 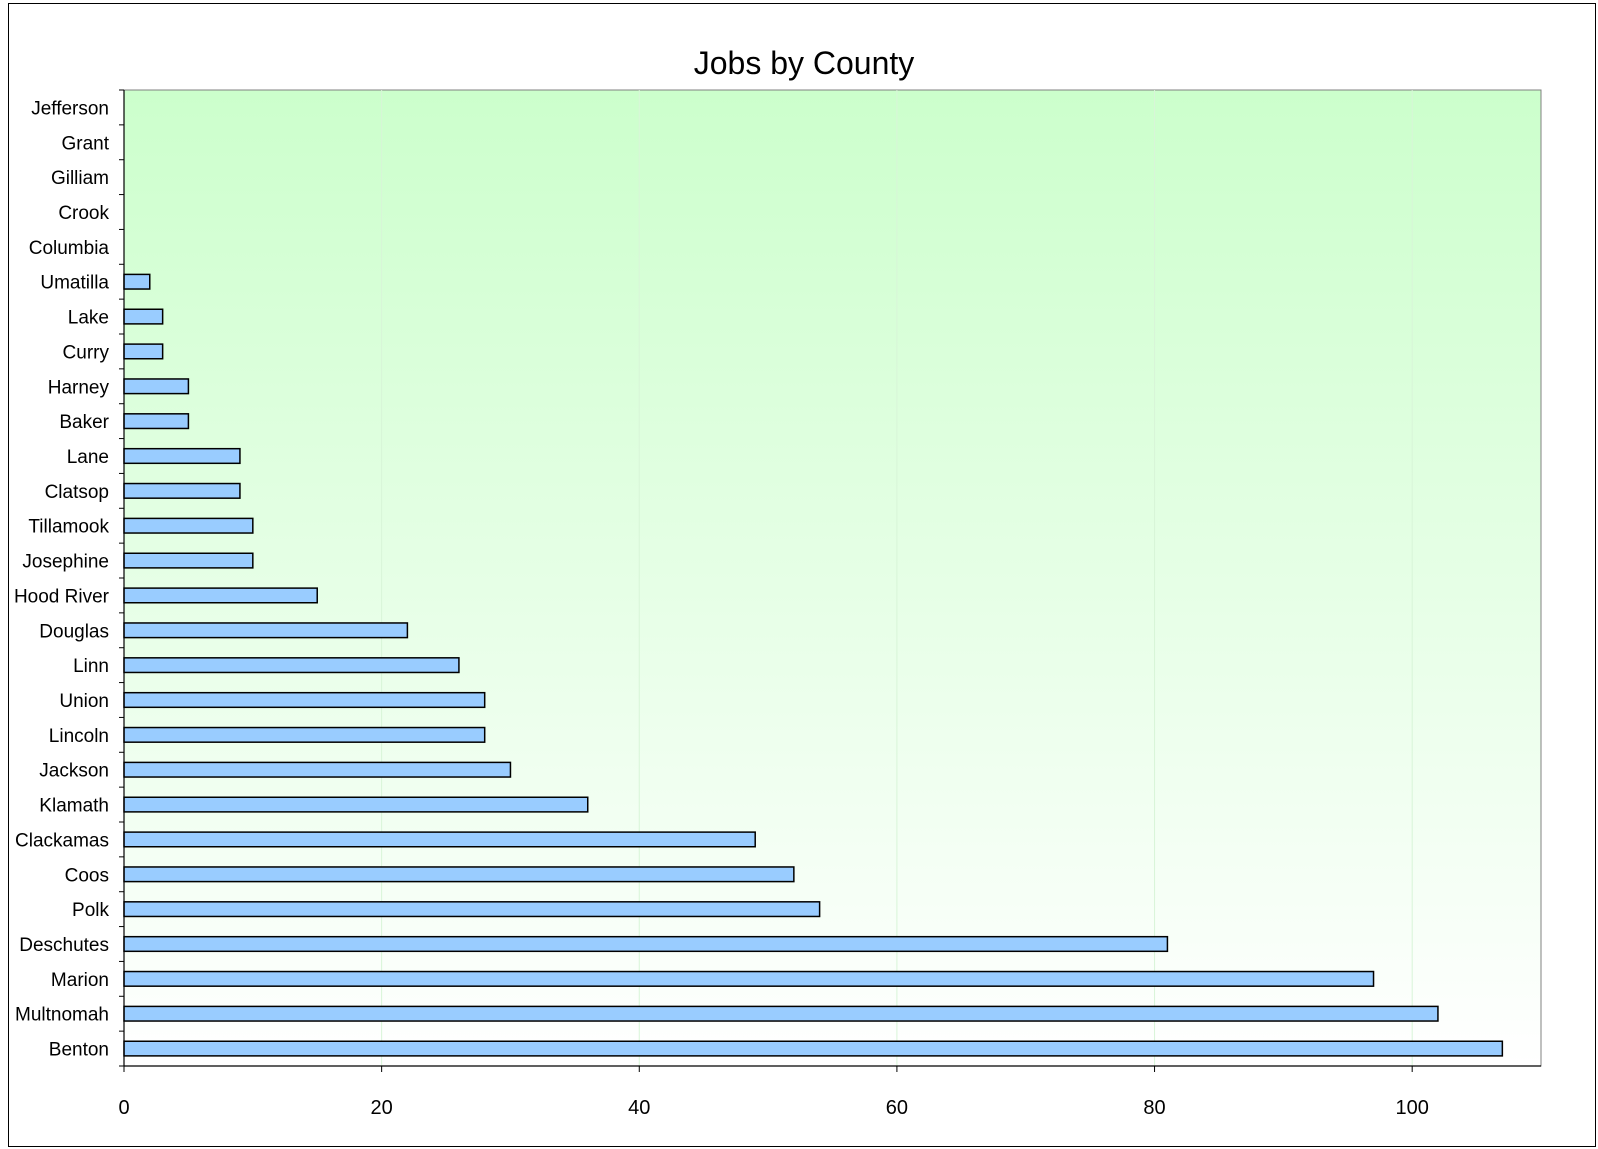 I want to click on category-label: Deschutes, so click(x=64, y=945).